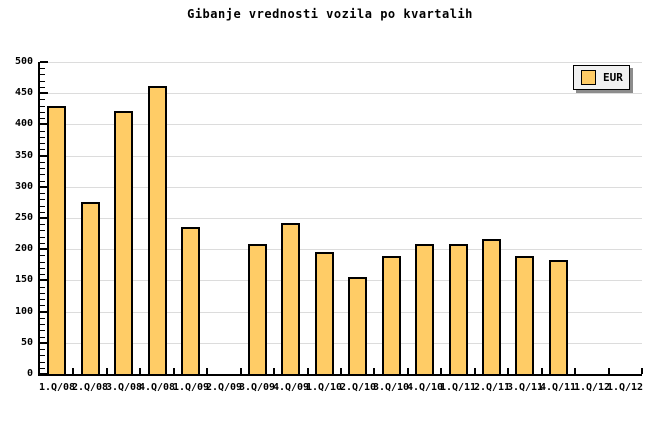 The image size is (660, 440). What do you see at coordinates (290, 298) in the screenshot?
I see `bar-4.Q/09` at bounding box center [290, 298].